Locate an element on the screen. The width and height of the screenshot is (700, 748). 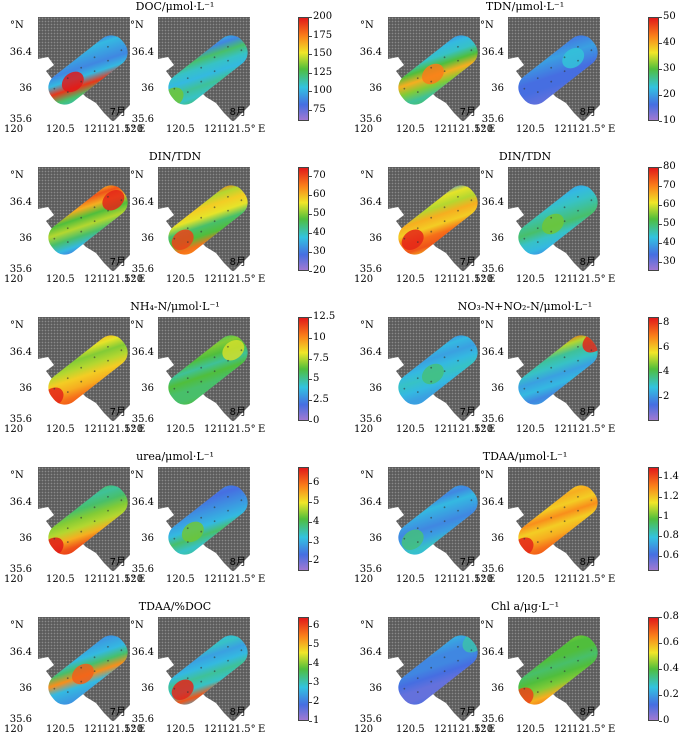
colorbar-tick-label: 10 is located at coordinates (669, 120).